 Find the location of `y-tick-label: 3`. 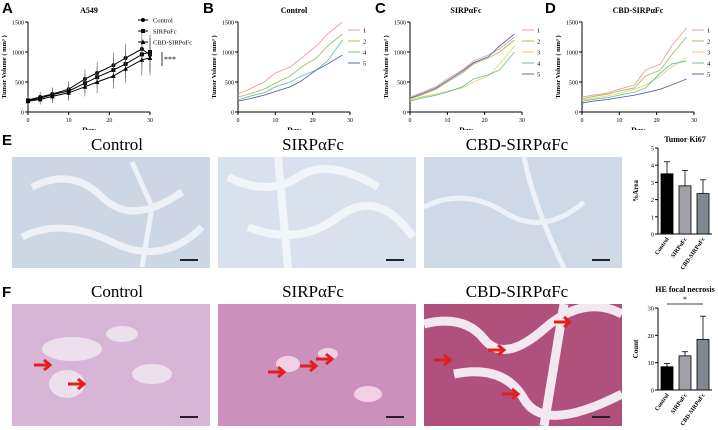

y-tick-label: 3 is located at coordinates (652, 183).